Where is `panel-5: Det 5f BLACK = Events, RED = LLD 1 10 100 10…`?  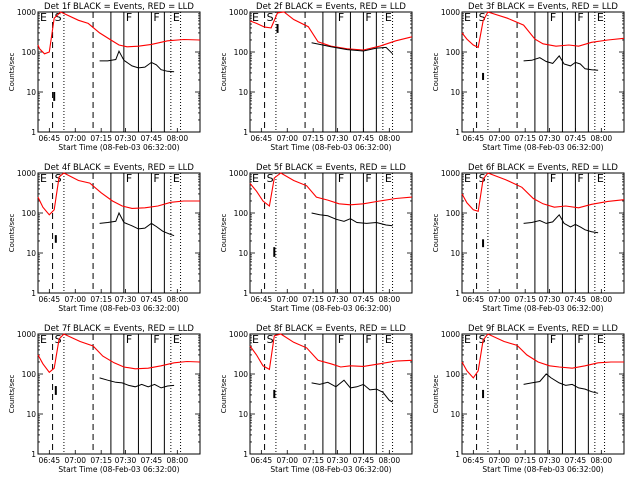 panel-5: Det 5f BLACK = Events, RED = LLD 1 10 100 10… is located at coordinates (316, 238).